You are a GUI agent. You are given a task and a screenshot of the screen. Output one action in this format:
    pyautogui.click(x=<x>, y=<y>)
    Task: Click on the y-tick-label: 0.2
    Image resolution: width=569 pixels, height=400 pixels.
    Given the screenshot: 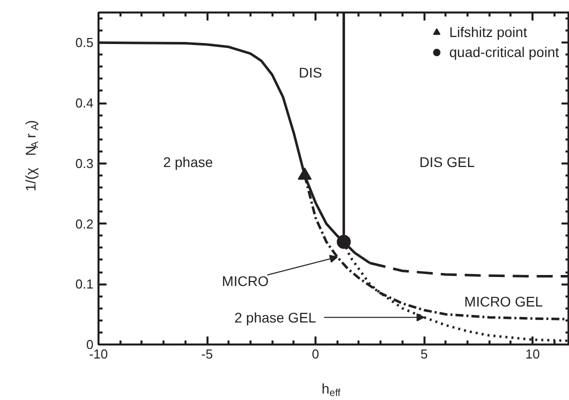 What is the action you would take?
    pyautogui.click(x=84, y=224)
    